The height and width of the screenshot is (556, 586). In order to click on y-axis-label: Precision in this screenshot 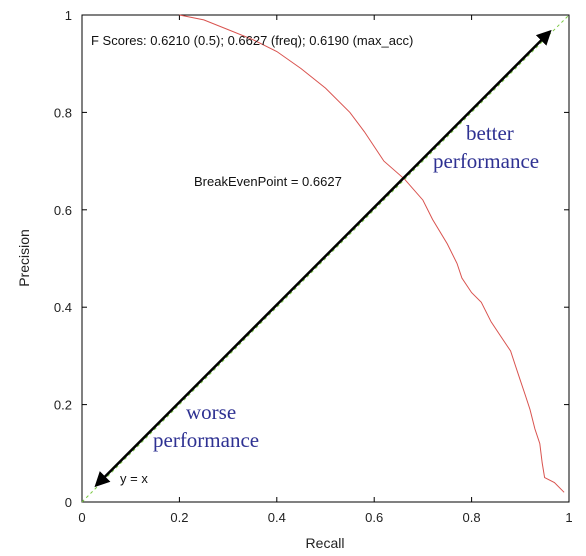, I will do `click(24, 258)`.